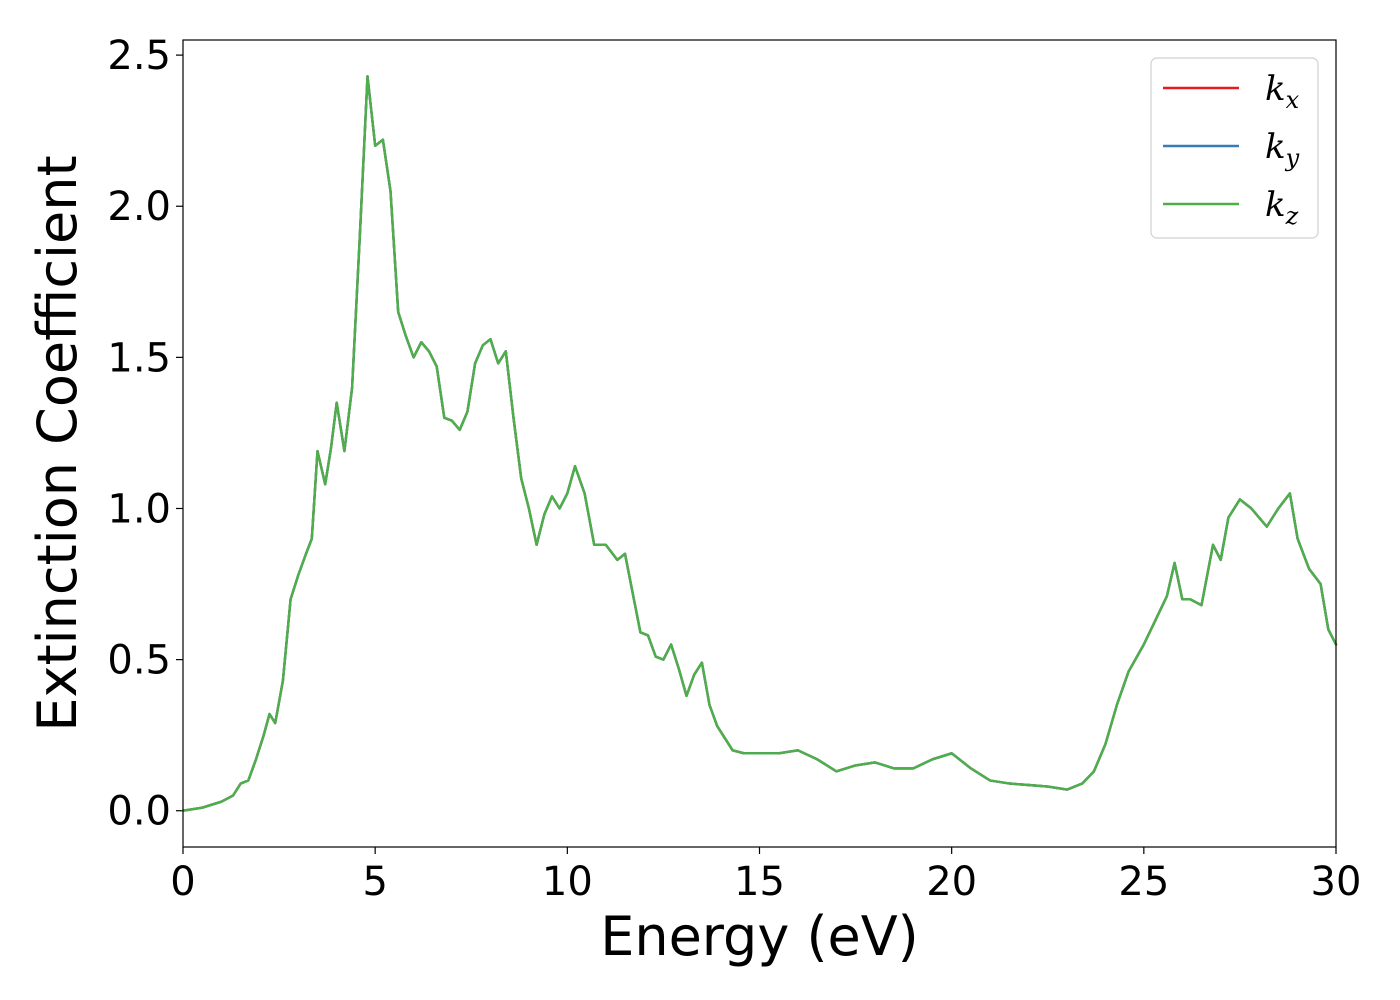 The height and width of the screenshot is (1000, 1400). What do you see at coordinates (139, 812) in the screenshot?
I see `y-tick-label: 0.0` at bounding box center [139, 812].